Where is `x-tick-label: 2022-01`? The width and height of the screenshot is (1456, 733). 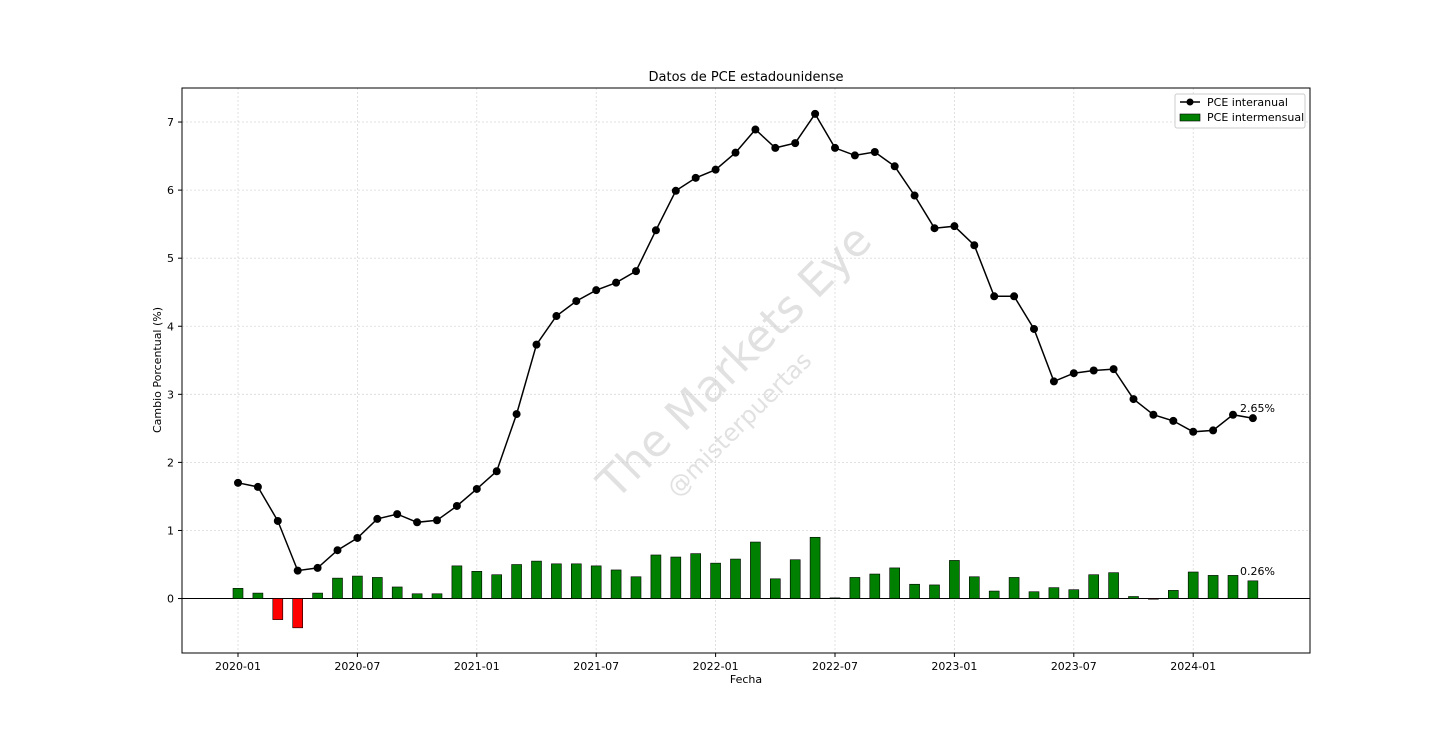
x-tick-label: 2022-01 is located at coordinates (716, 666).